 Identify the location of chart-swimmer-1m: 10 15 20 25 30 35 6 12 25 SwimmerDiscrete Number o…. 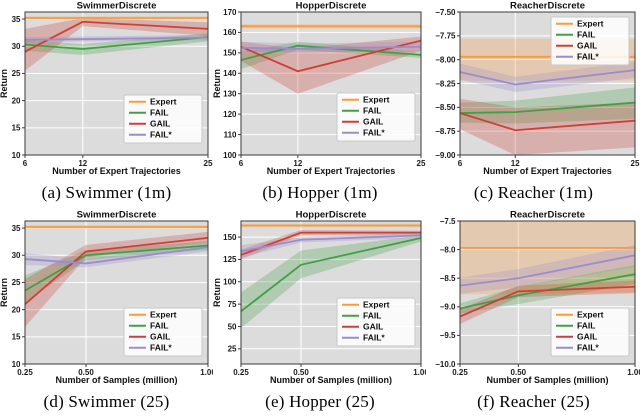
(106, 88).